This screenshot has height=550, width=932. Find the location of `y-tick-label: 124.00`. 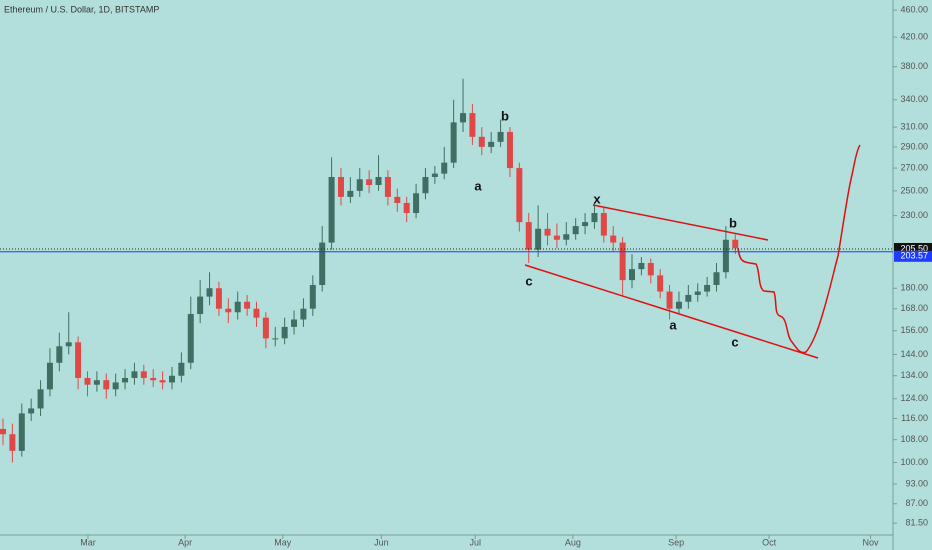

y-tick-label: 124.00 is located at coordinates (914, 398).